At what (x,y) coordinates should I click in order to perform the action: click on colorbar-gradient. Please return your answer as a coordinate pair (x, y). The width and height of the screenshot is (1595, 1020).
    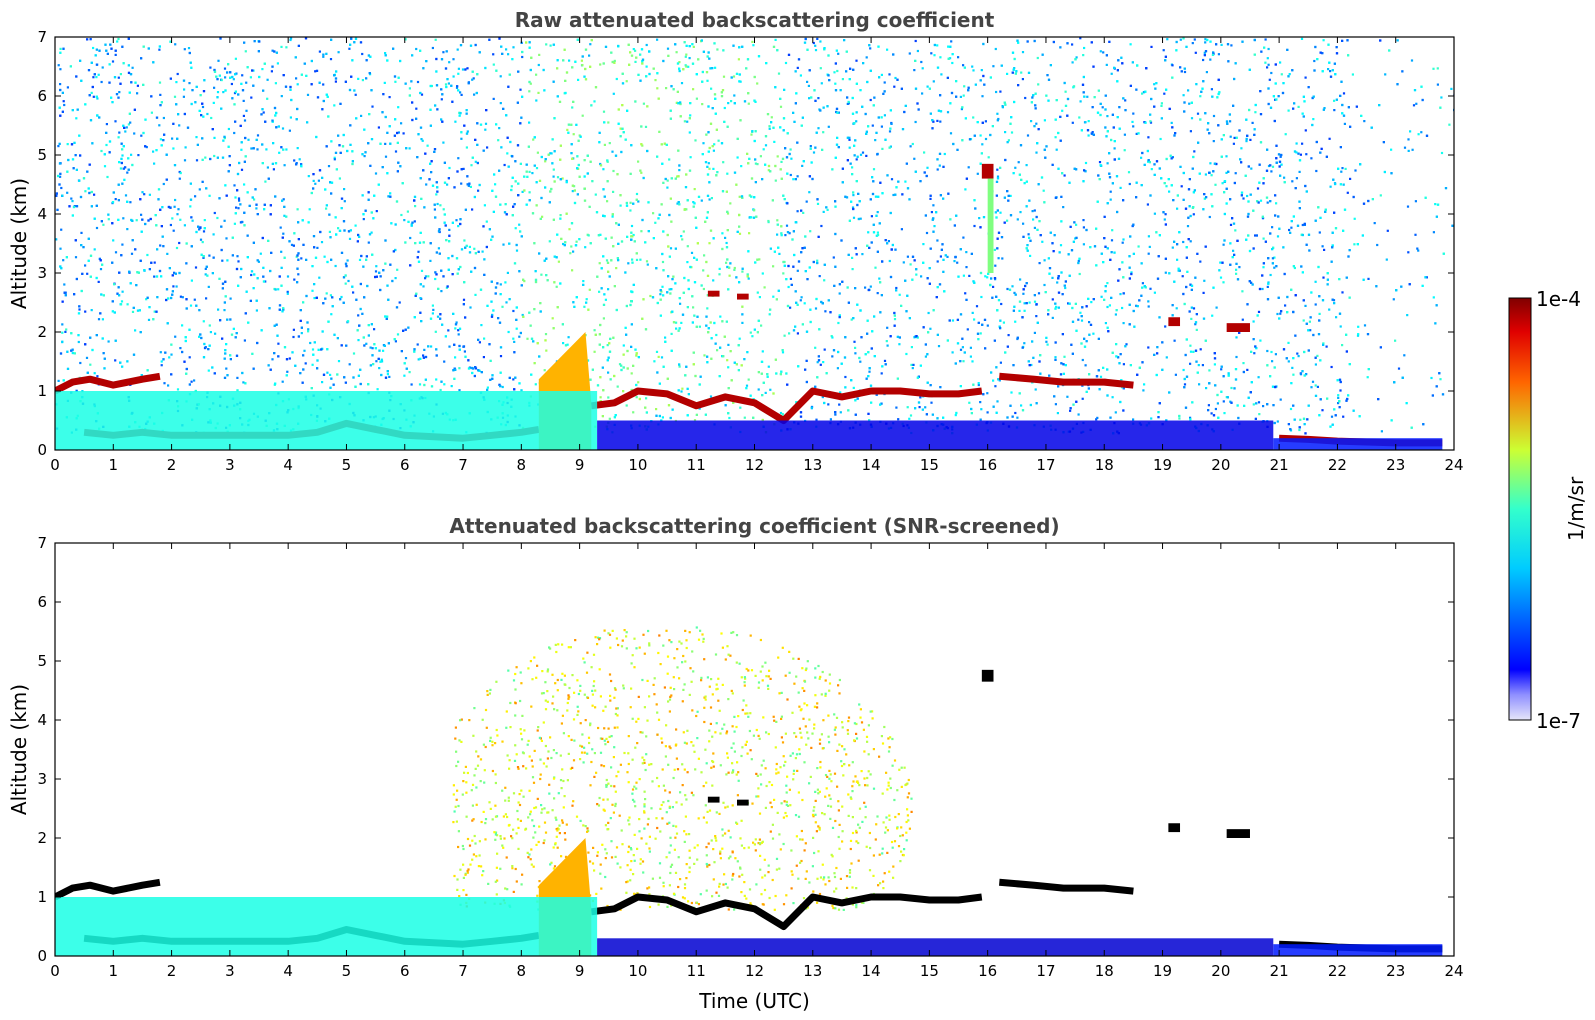
    Looking at the image, I should click on (1520, 509).